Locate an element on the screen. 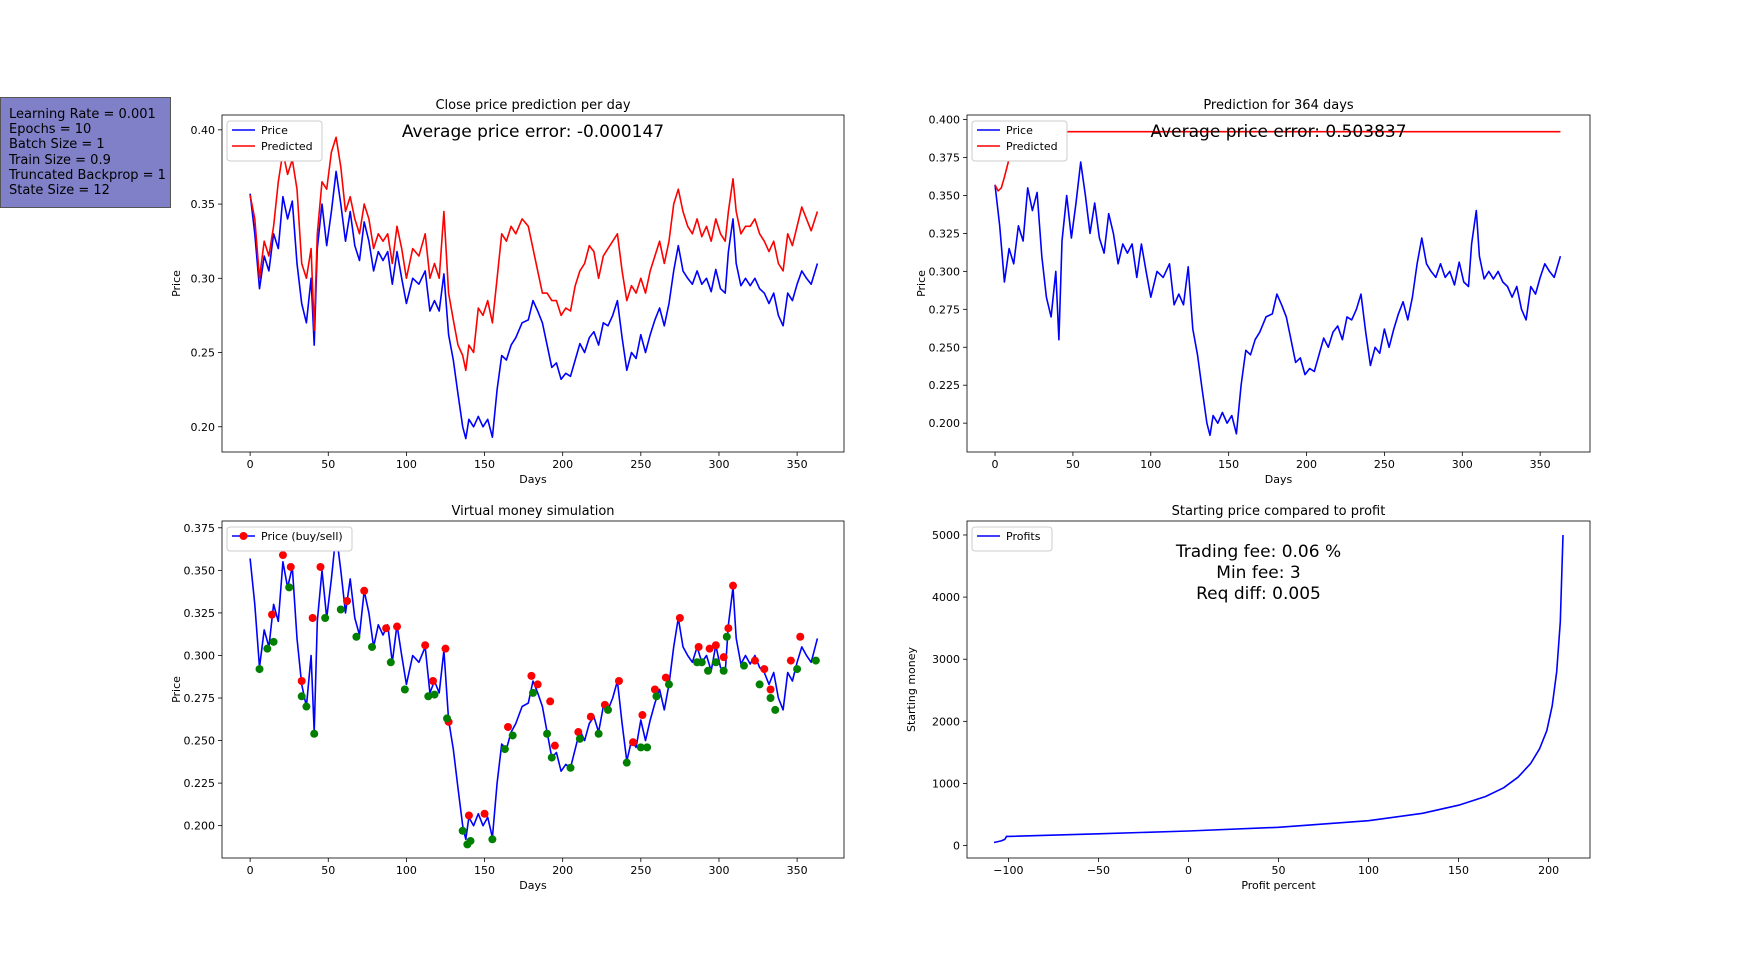  chart-annotation-line: Min fee: 3 is located at coordinates (1258, 573).